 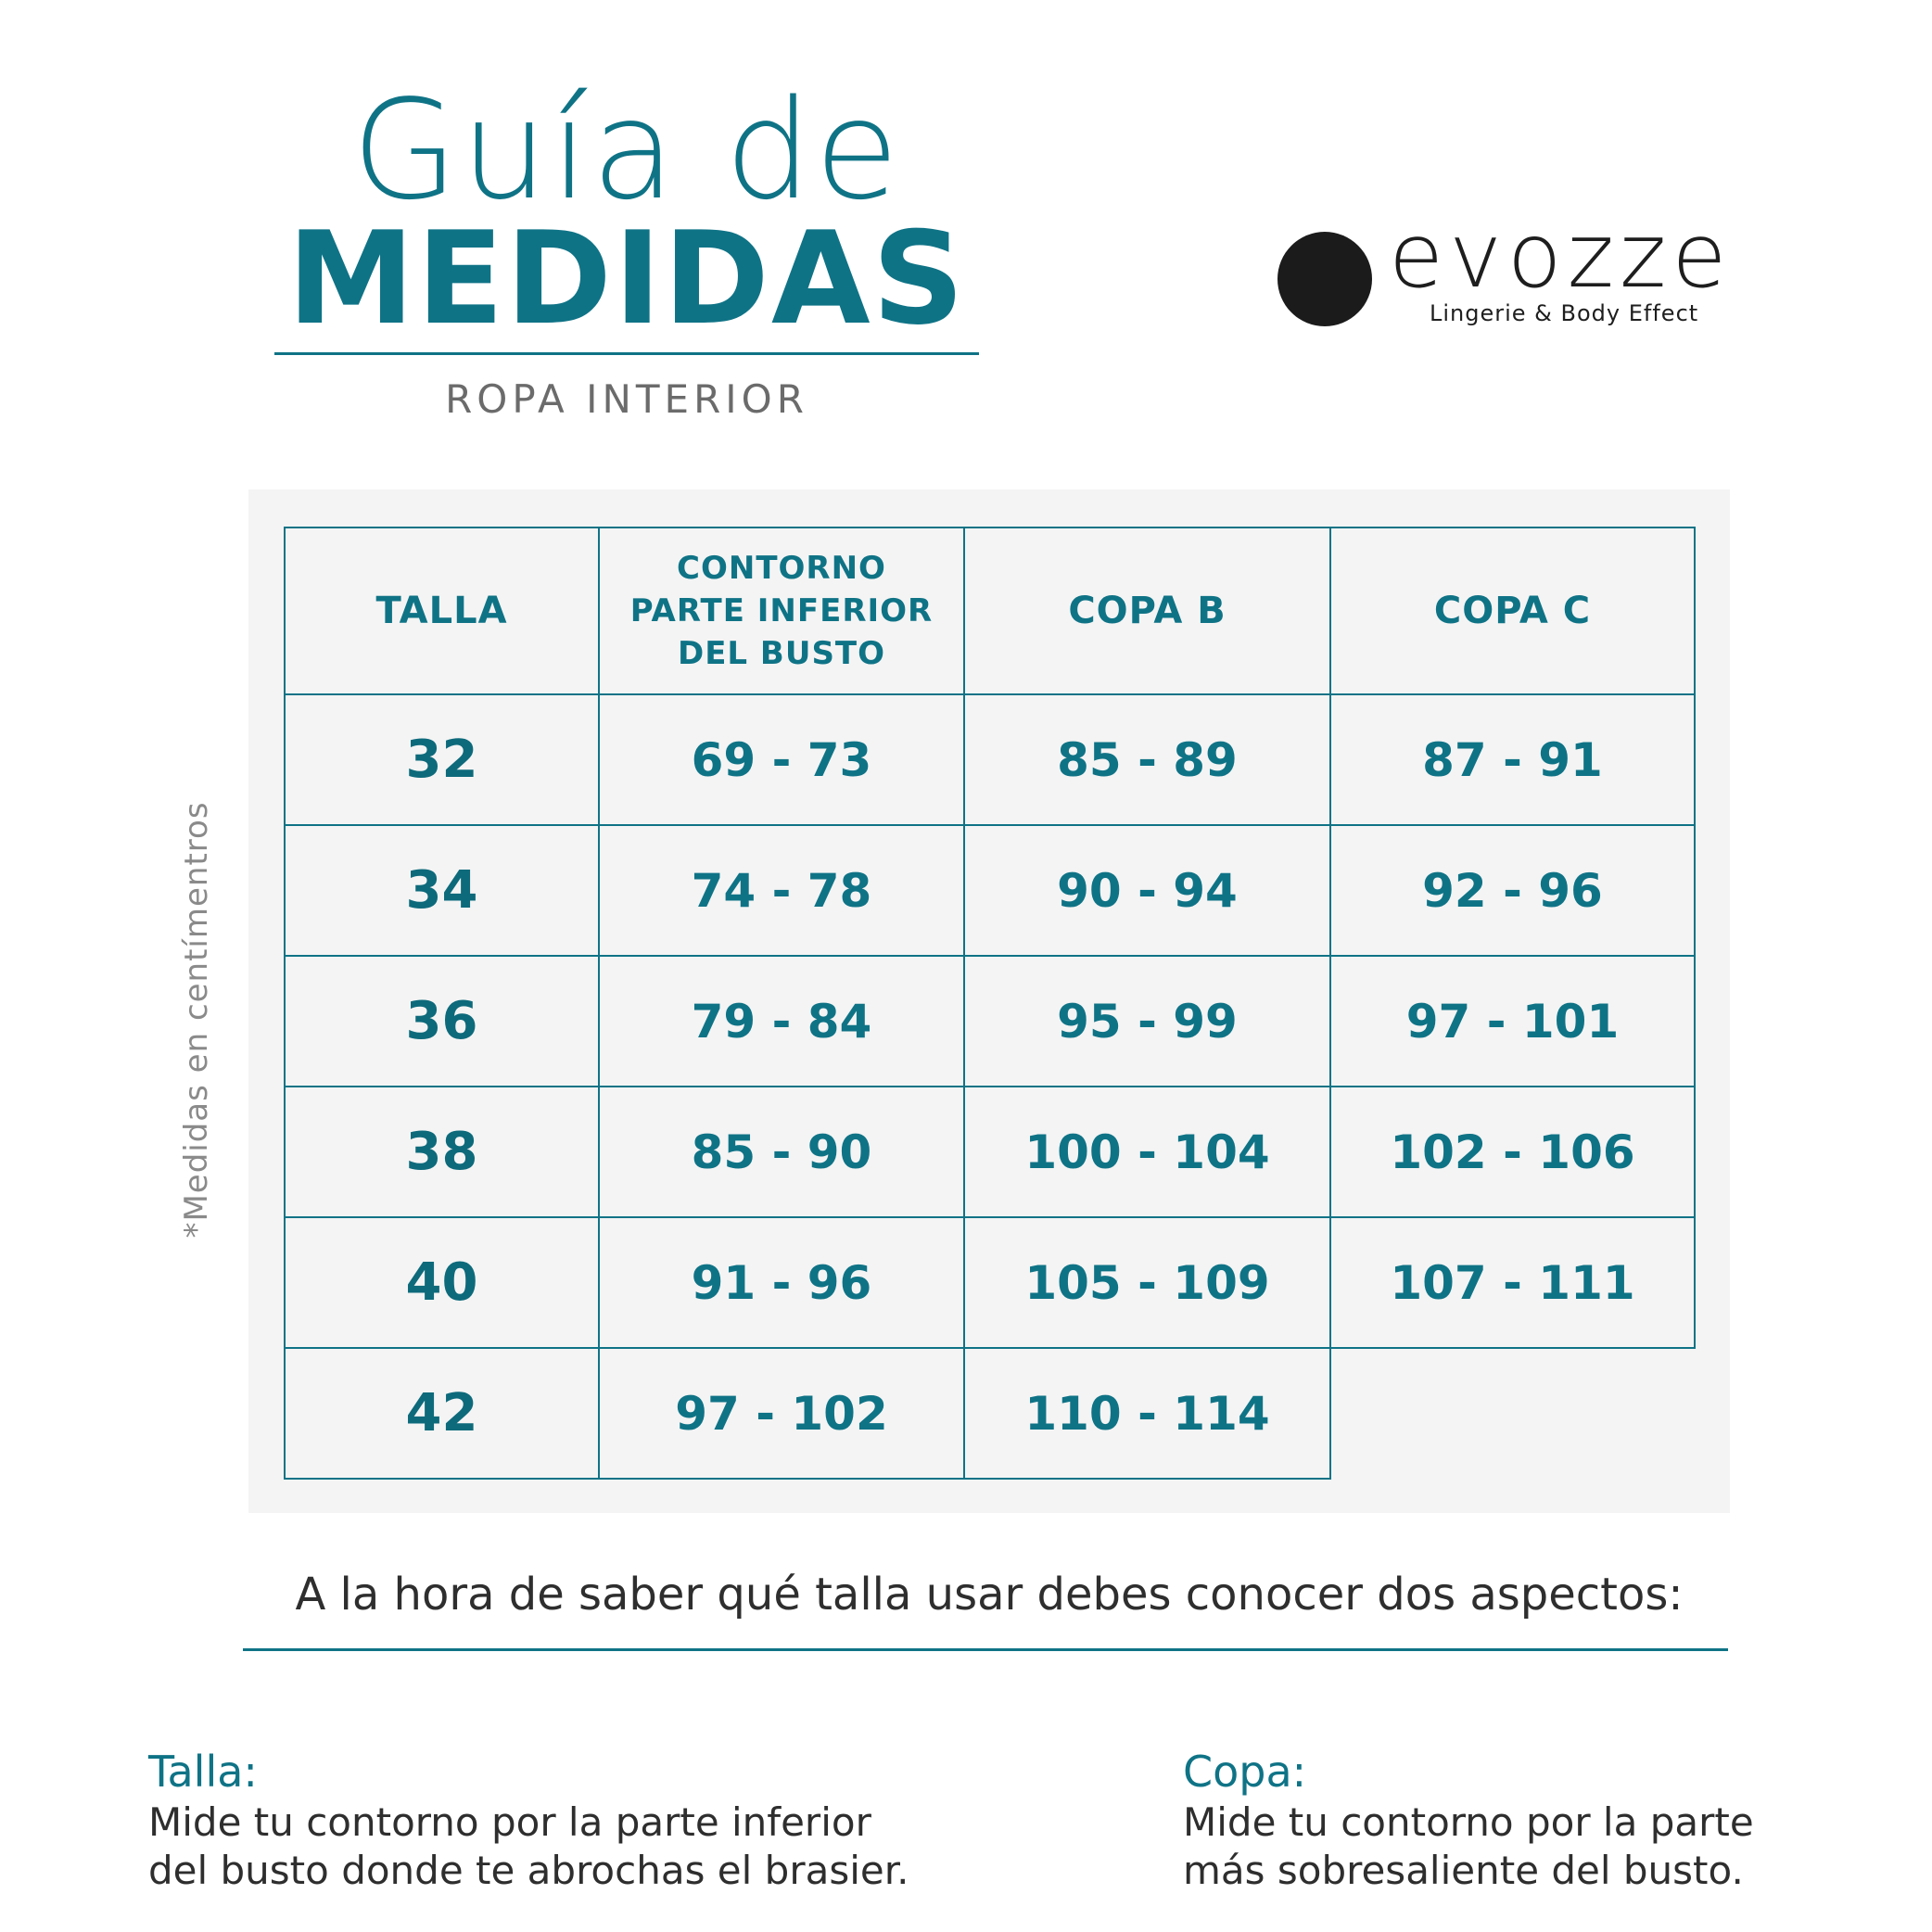 What do you see at coordinates (1147, 1282) in the screenshot?
I see `cell-copa-b: 105 - 109` at bounding box center [1147, 1282].